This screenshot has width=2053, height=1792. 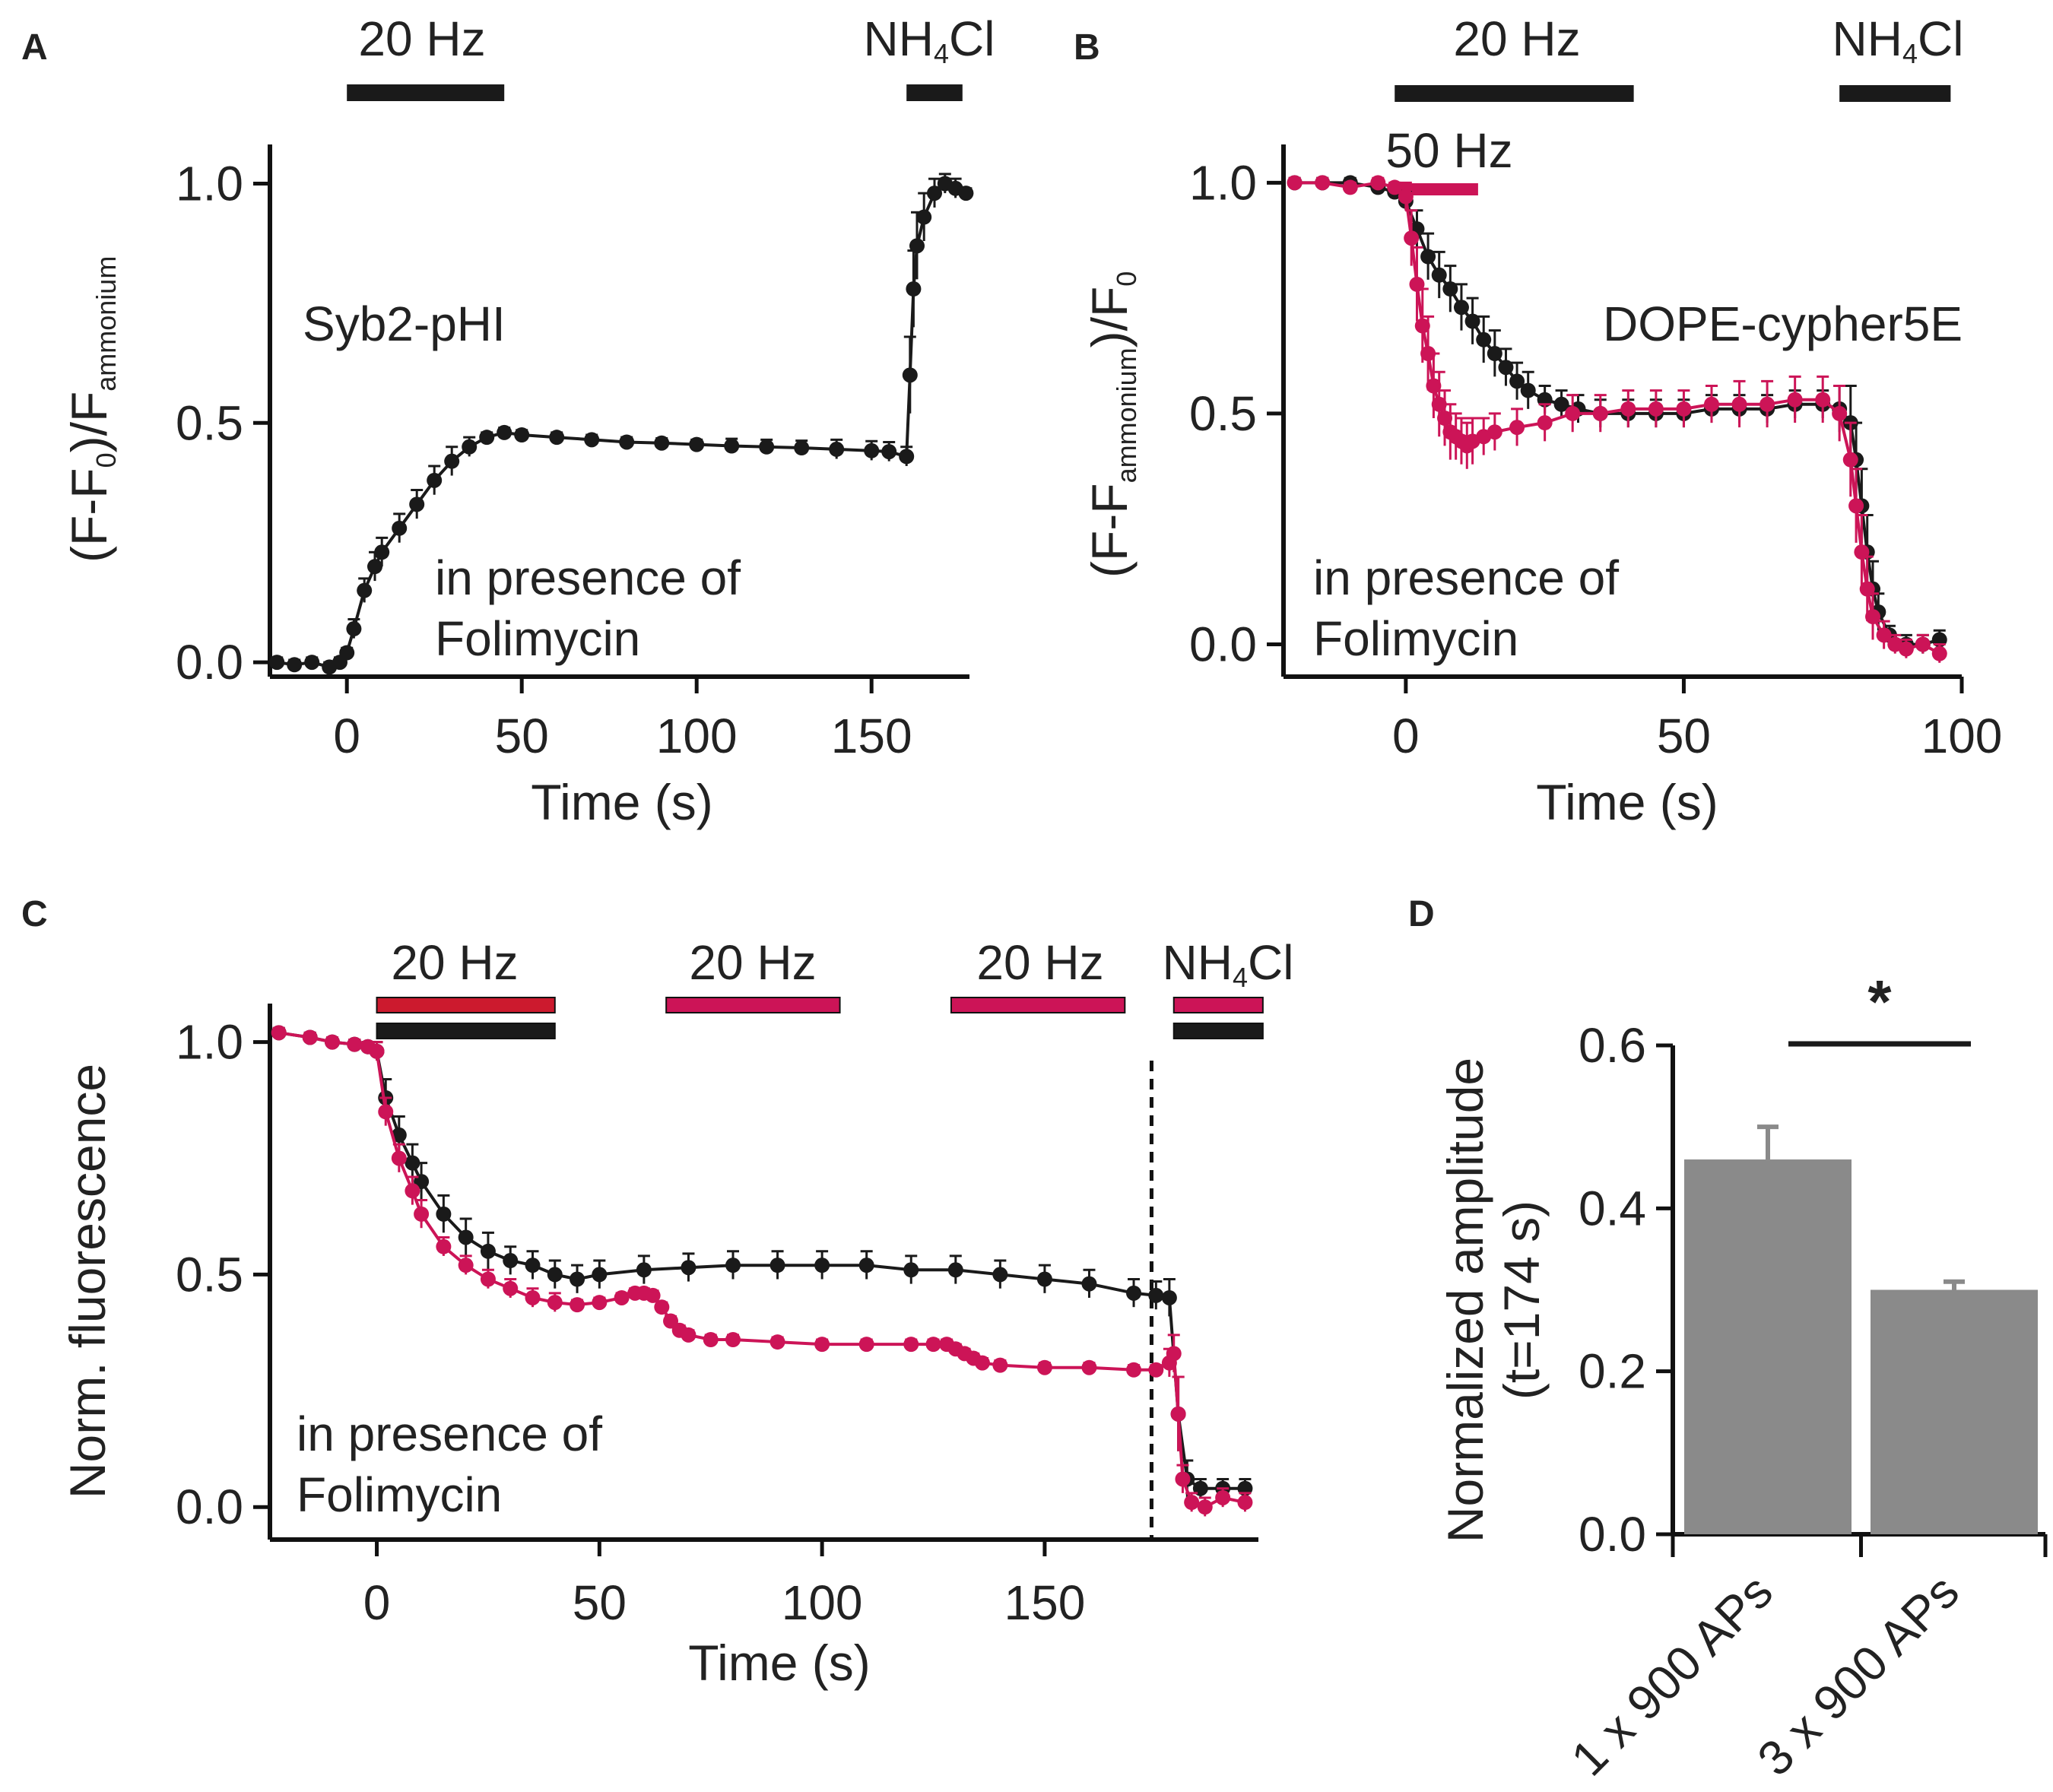 What do you see at coordinates (1612, 1208) in the screenshot?
I see `y-tick-label: 0.4` at bounding box center [1612, 1208].